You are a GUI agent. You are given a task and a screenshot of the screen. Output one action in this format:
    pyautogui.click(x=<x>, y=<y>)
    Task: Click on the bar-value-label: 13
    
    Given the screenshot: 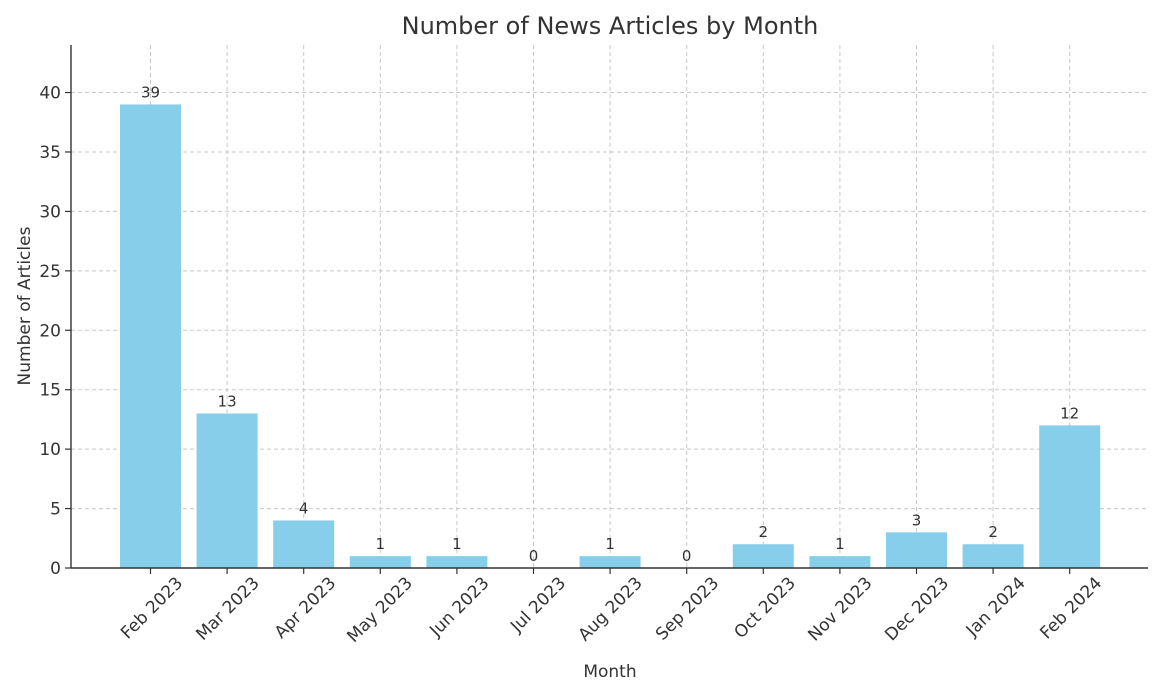 What is the action you would take?
    pyautogui.click(x=227, y=401)
    